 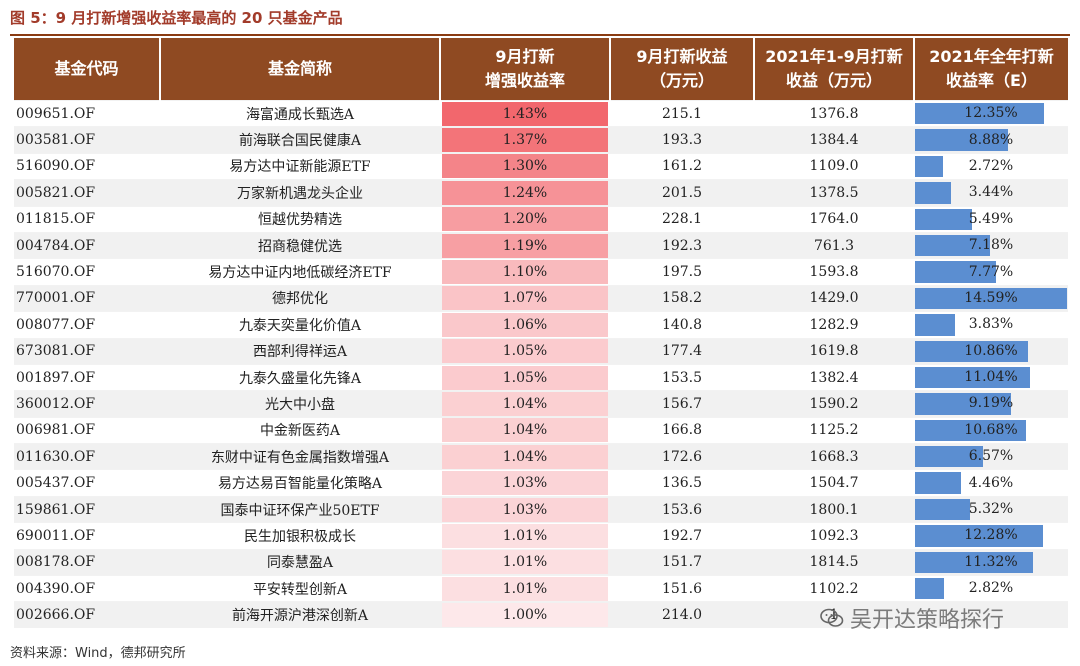 I want to click on ytd-income-cell: 1590.2, so click(x=834, y=404).